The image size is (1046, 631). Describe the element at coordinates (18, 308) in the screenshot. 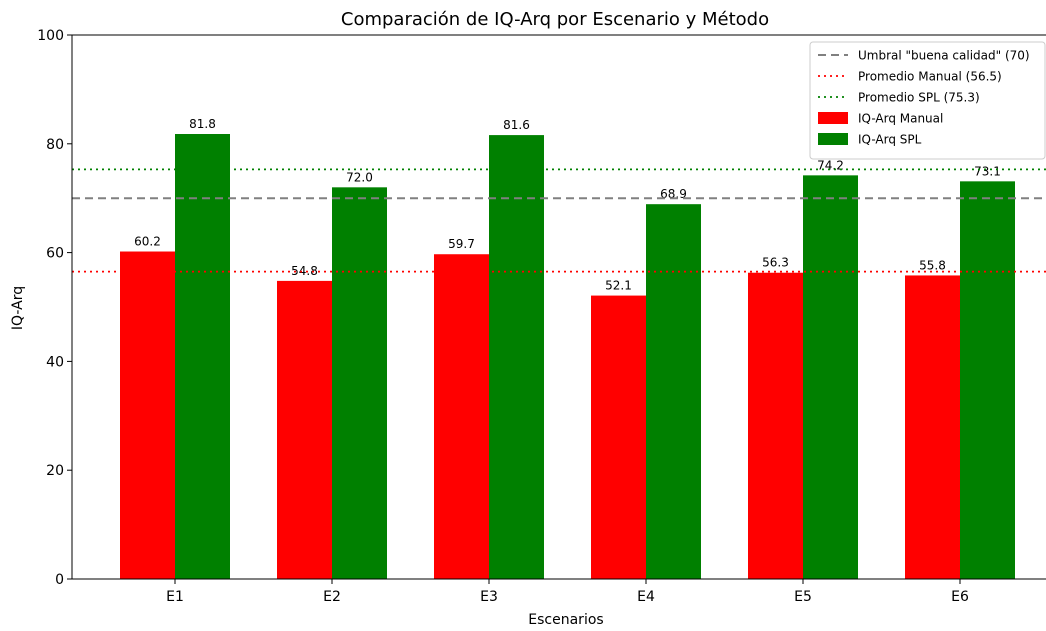

I see `y-axis-label: IQ-Arq` at that location.